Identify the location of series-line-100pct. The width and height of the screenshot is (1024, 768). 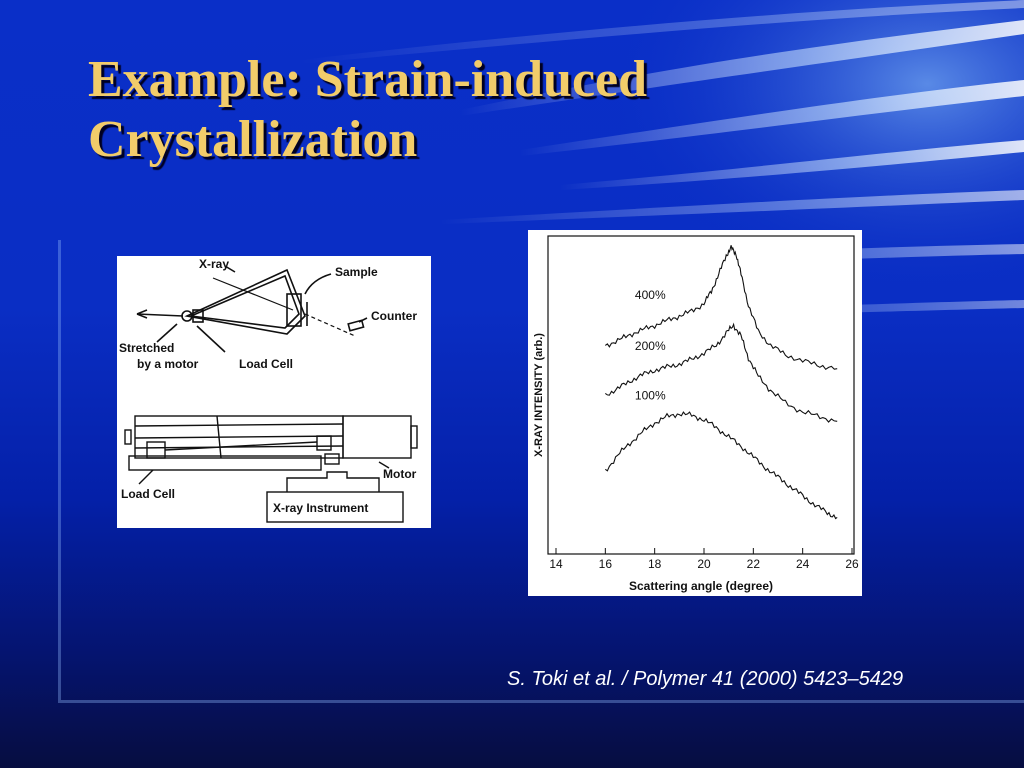
(721, 465).